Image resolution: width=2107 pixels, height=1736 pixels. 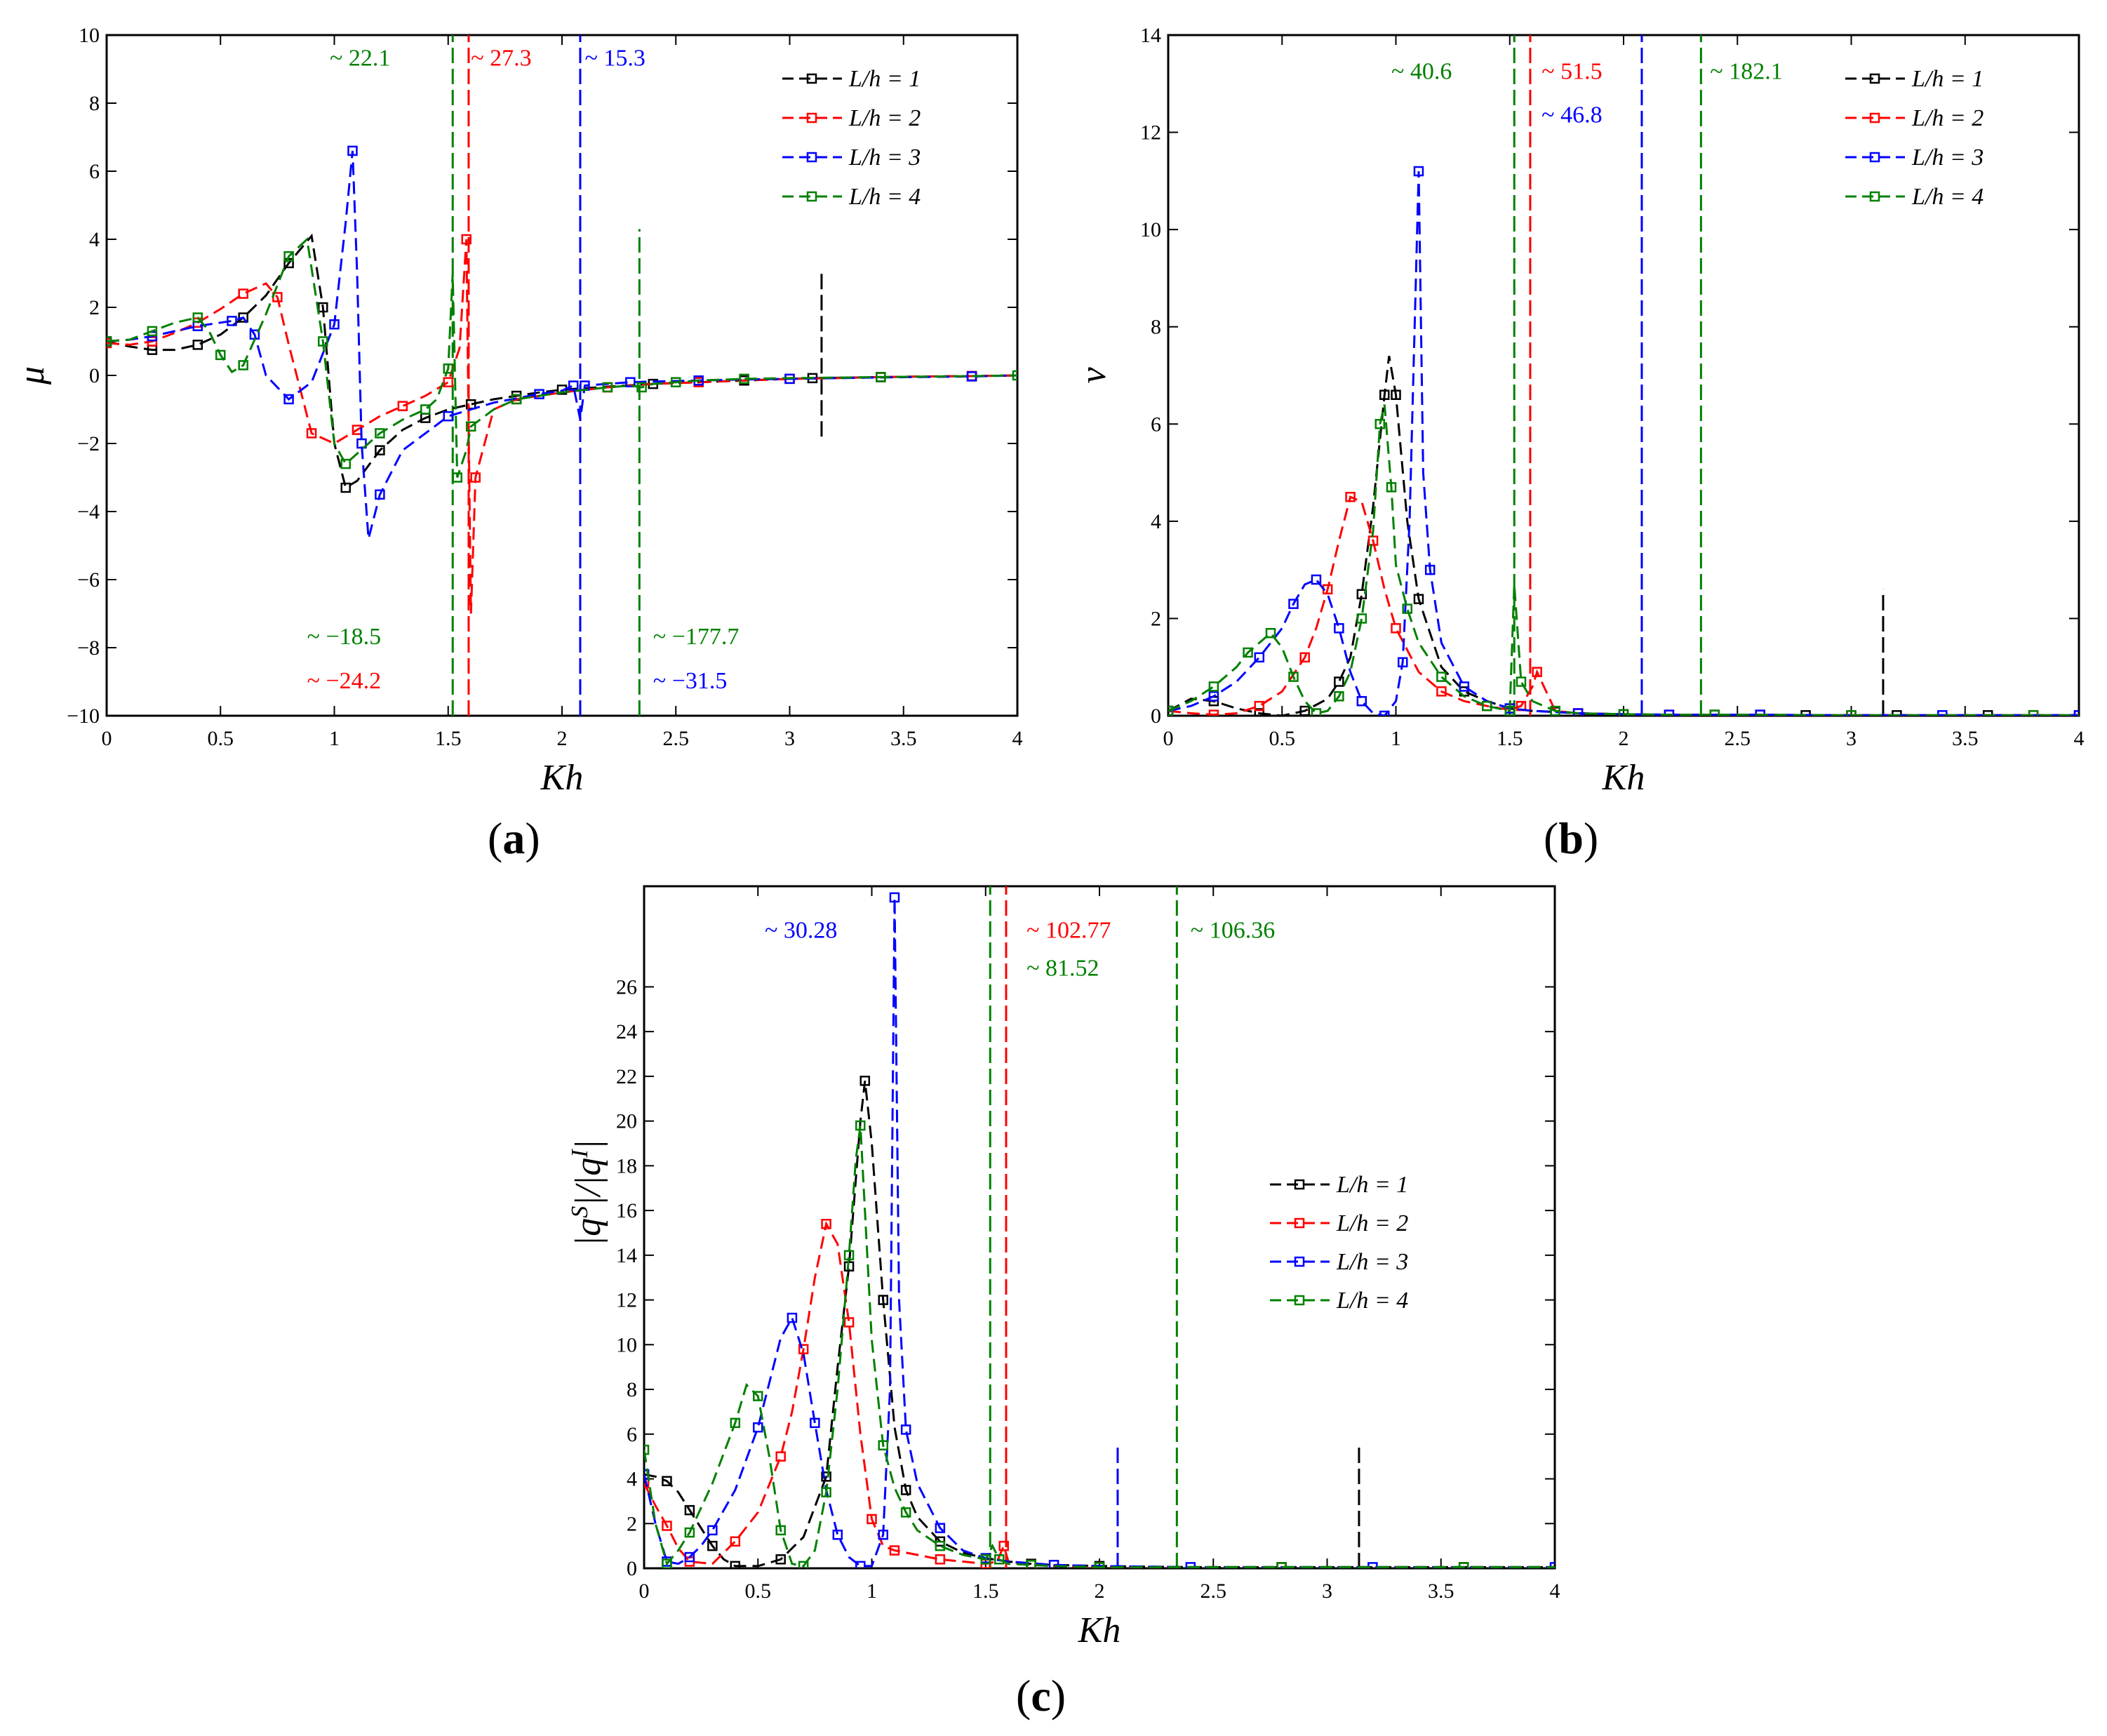 What do you see at coordinates (1372, 1262) in the screenshot?
I see `legend-label: L/h = 3` at bounding box center [1372, 1262].